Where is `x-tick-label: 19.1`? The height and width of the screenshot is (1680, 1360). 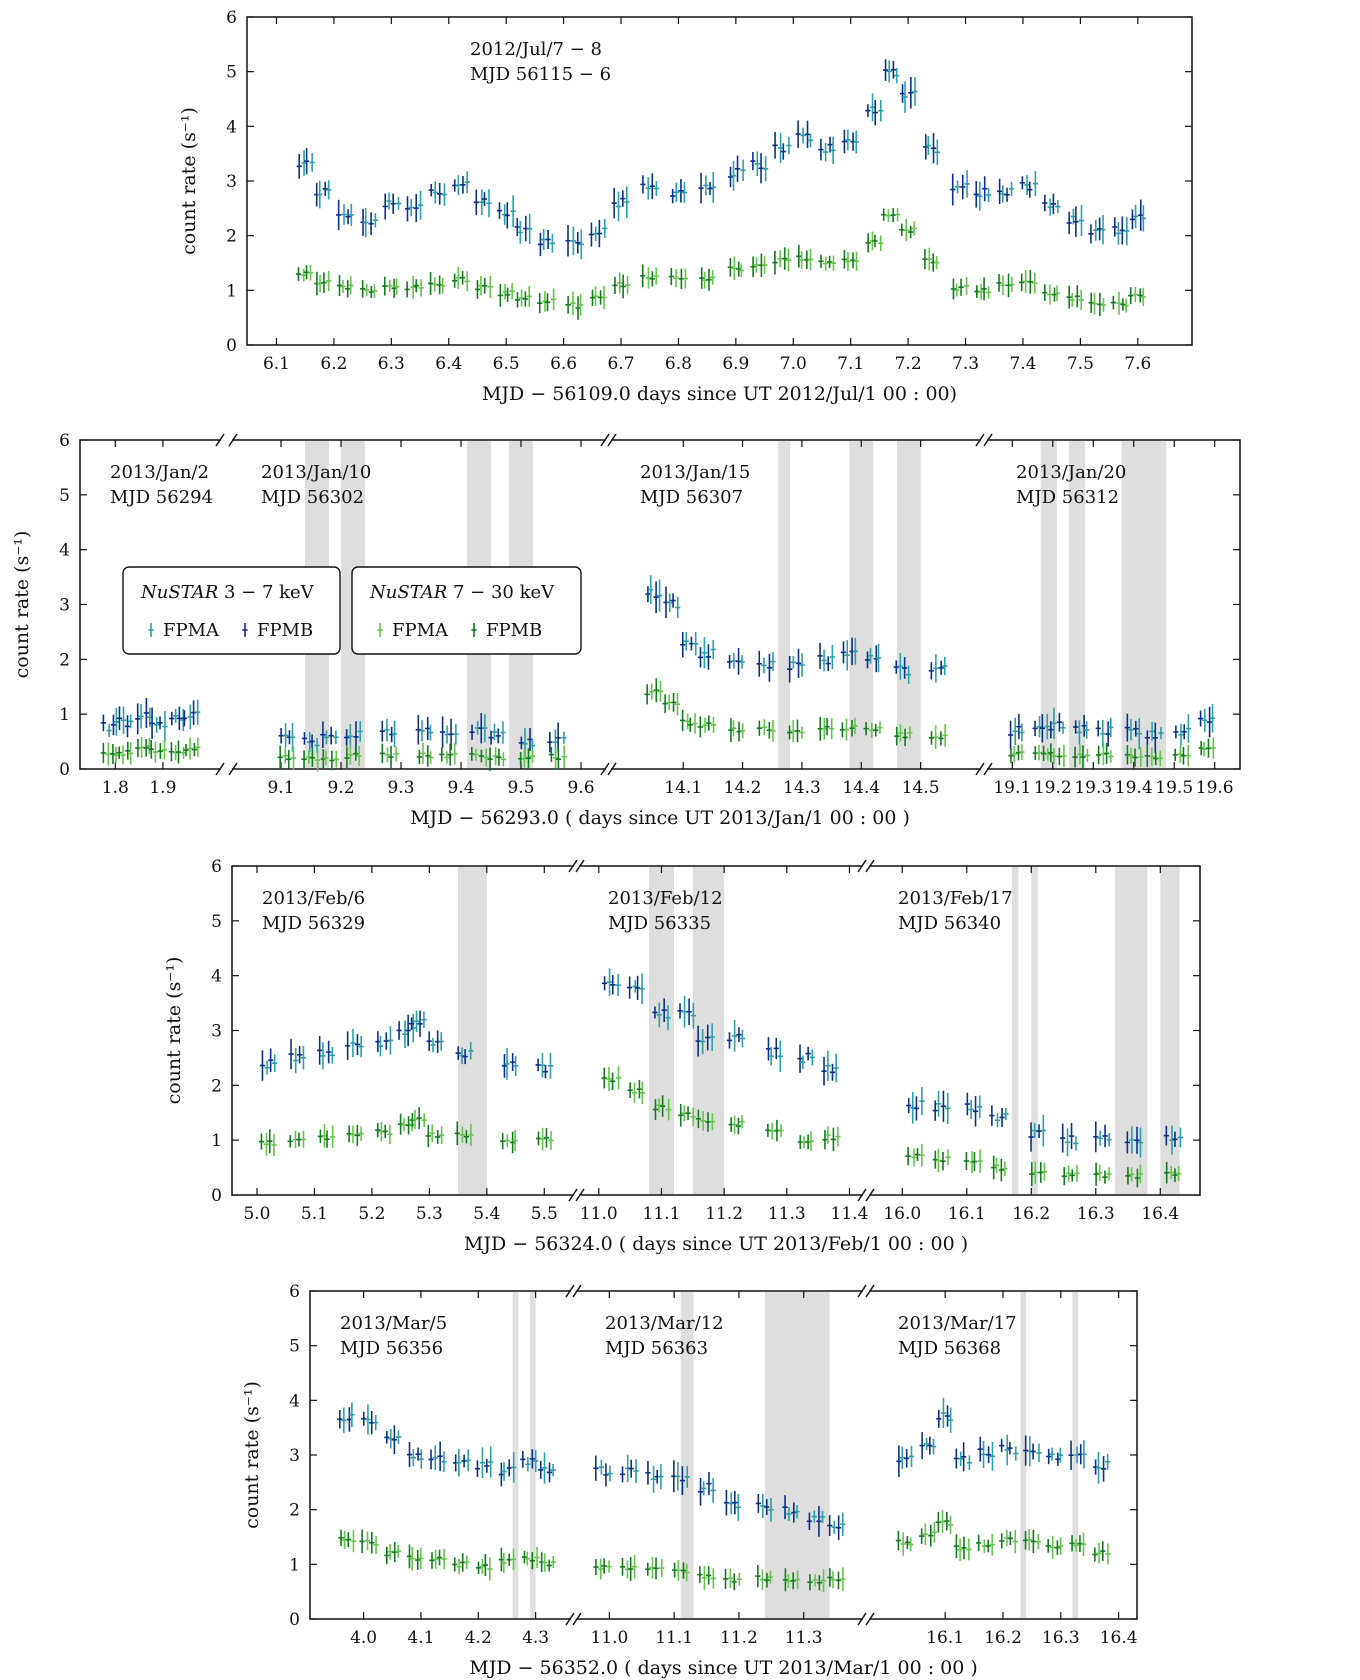
x-tick-label: 19.1 is located at coordinates (1012, 788).